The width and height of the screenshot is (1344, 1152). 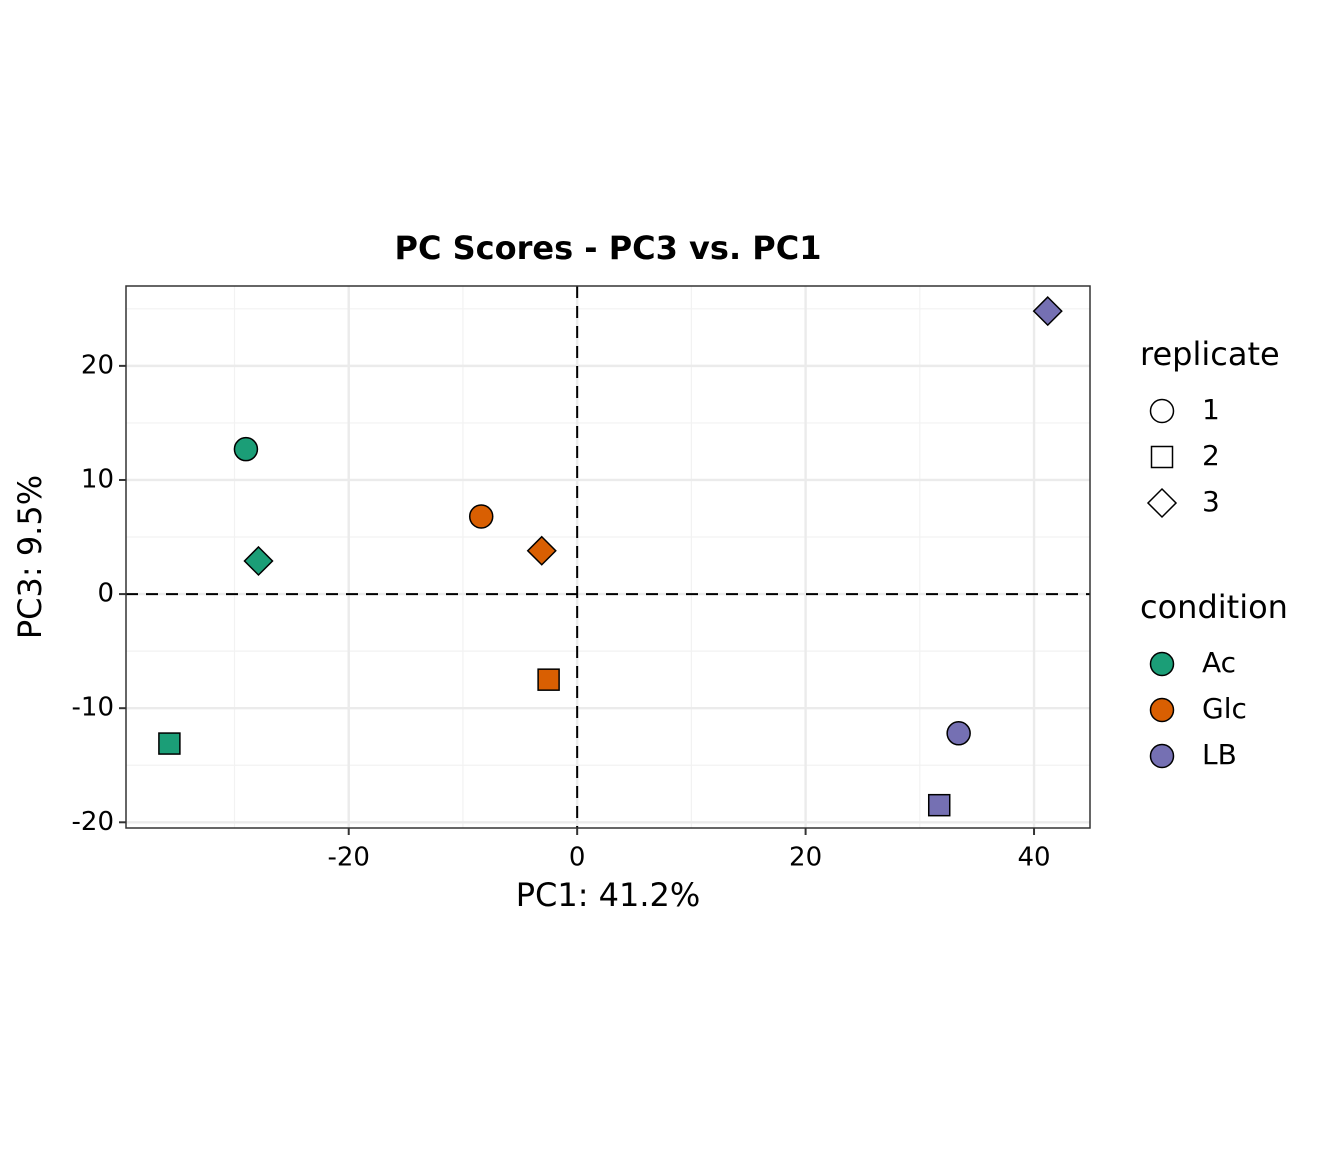 What do you see at coordinates (1211, 501) in the screenshot?
I see `legend-label: 3` at bounding box center [1211, 501].